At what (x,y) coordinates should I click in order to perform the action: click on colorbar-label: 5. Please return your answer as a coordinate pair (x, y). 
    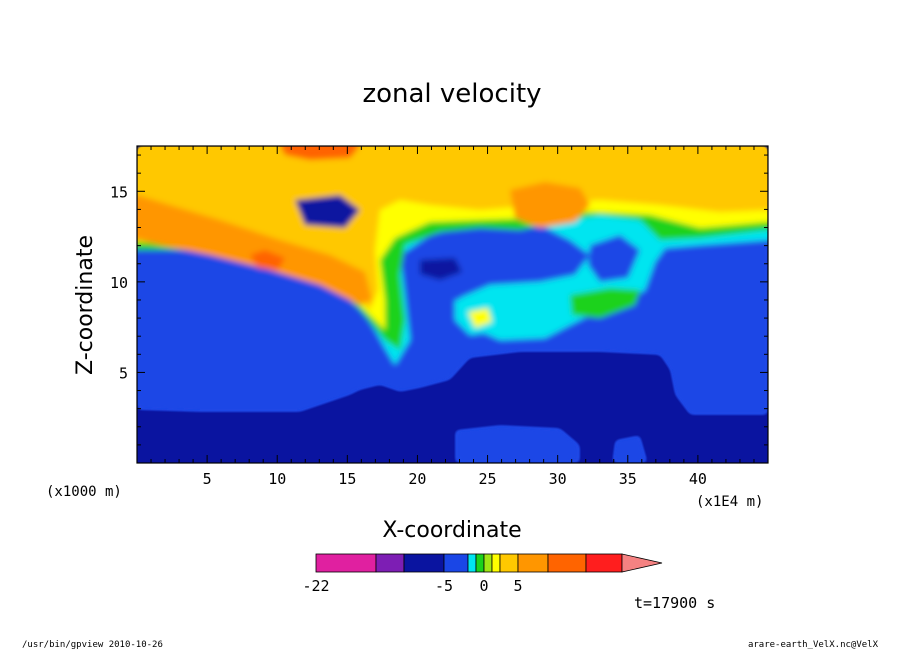
    Looking at the image, I should click on (517, 586).